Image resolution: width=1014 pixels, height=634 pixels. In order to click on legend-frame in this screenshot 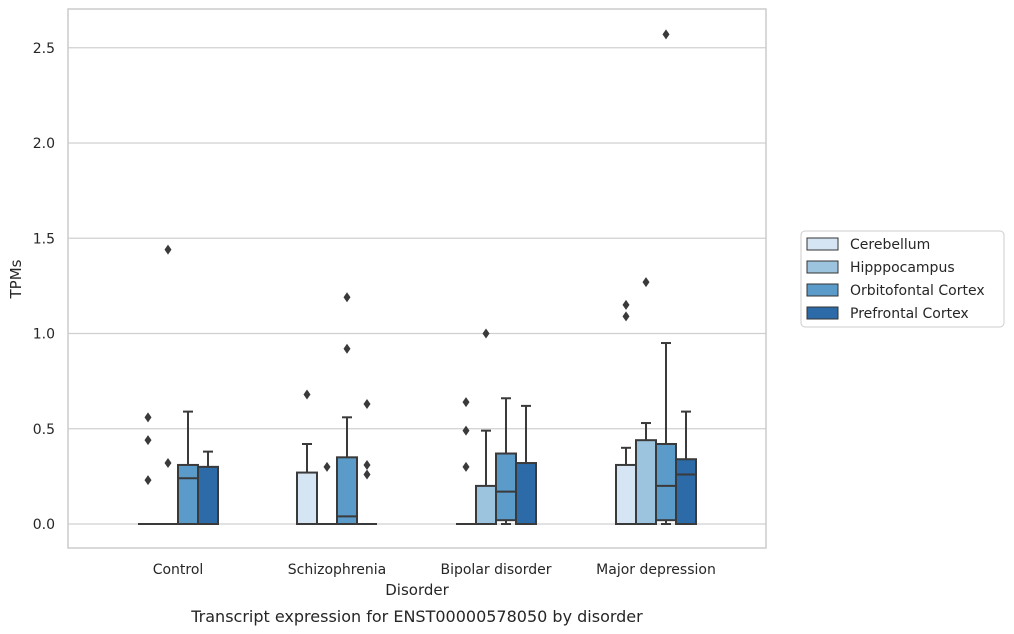, I will do `click(902, 279)`.